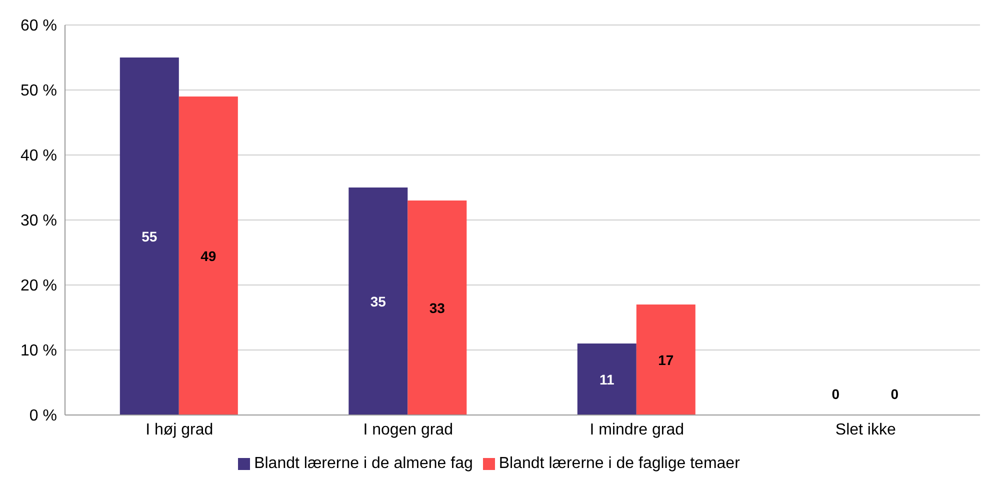 The height and width of the screenshot is (477, 983). Describe the element at coordinates (180, 429) in the screenshot. I see `x-tick-label: I høj grad` at that location.